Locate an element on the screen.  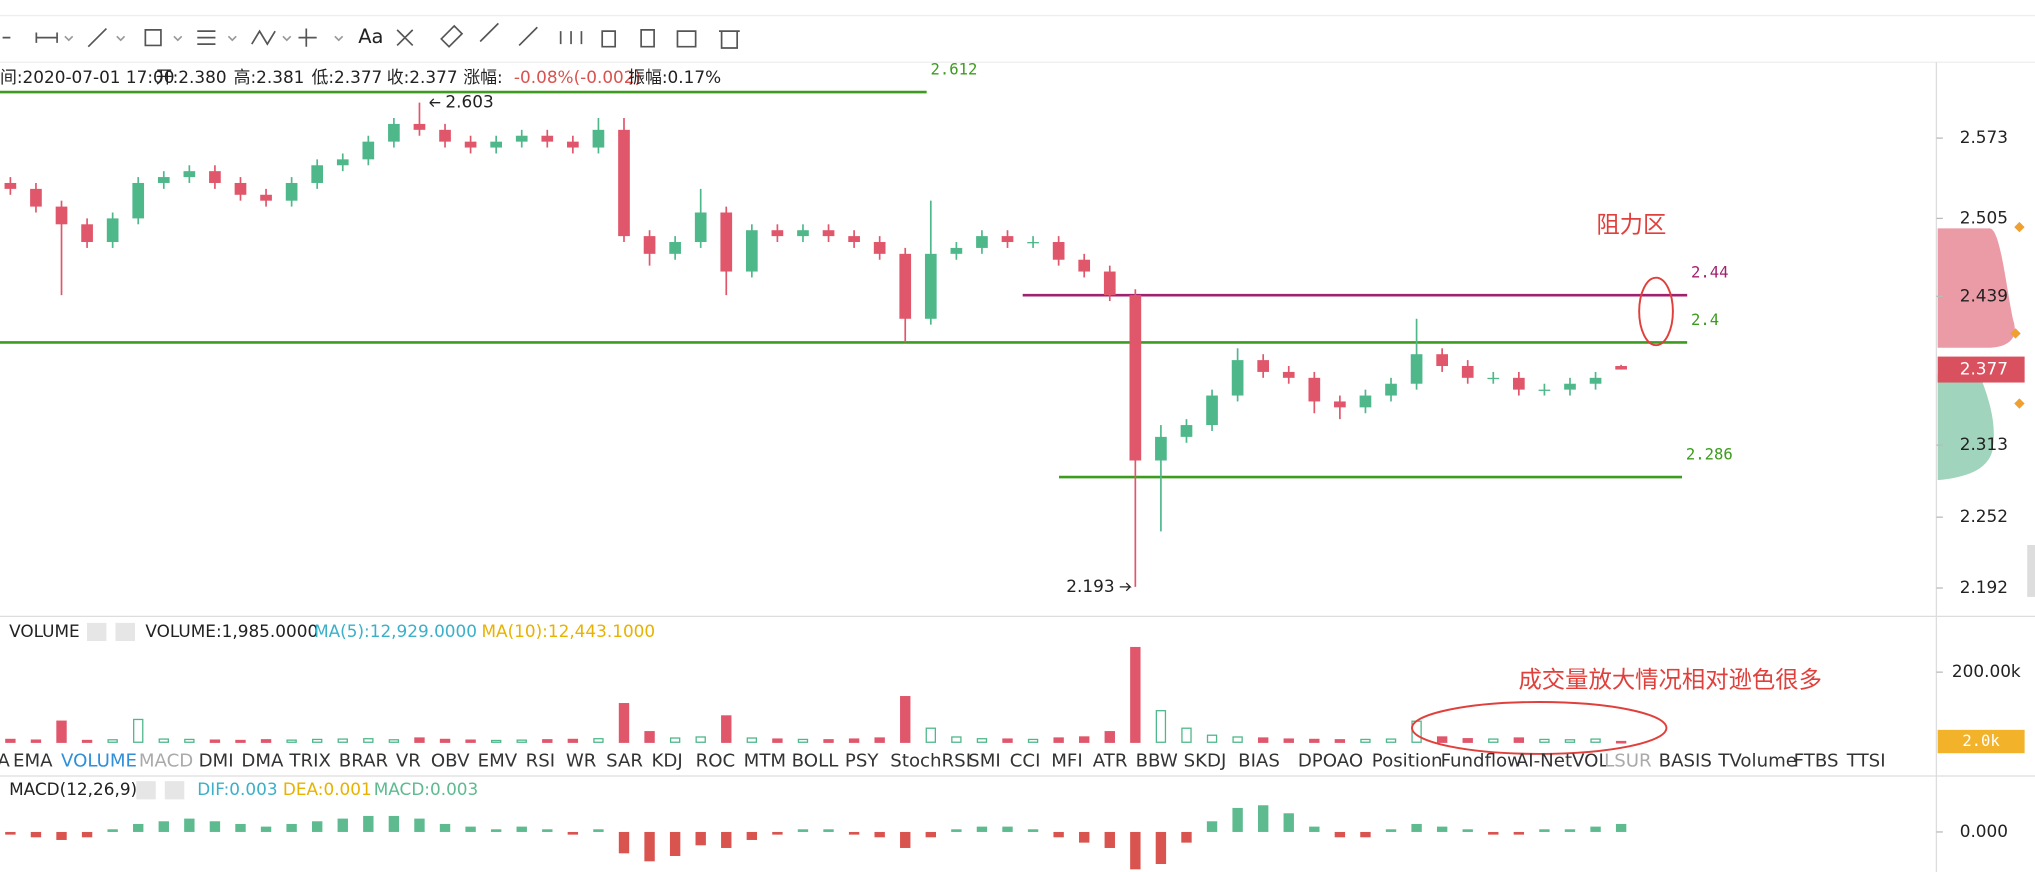
text-tool: Aa is located at coordinates (370, 36).